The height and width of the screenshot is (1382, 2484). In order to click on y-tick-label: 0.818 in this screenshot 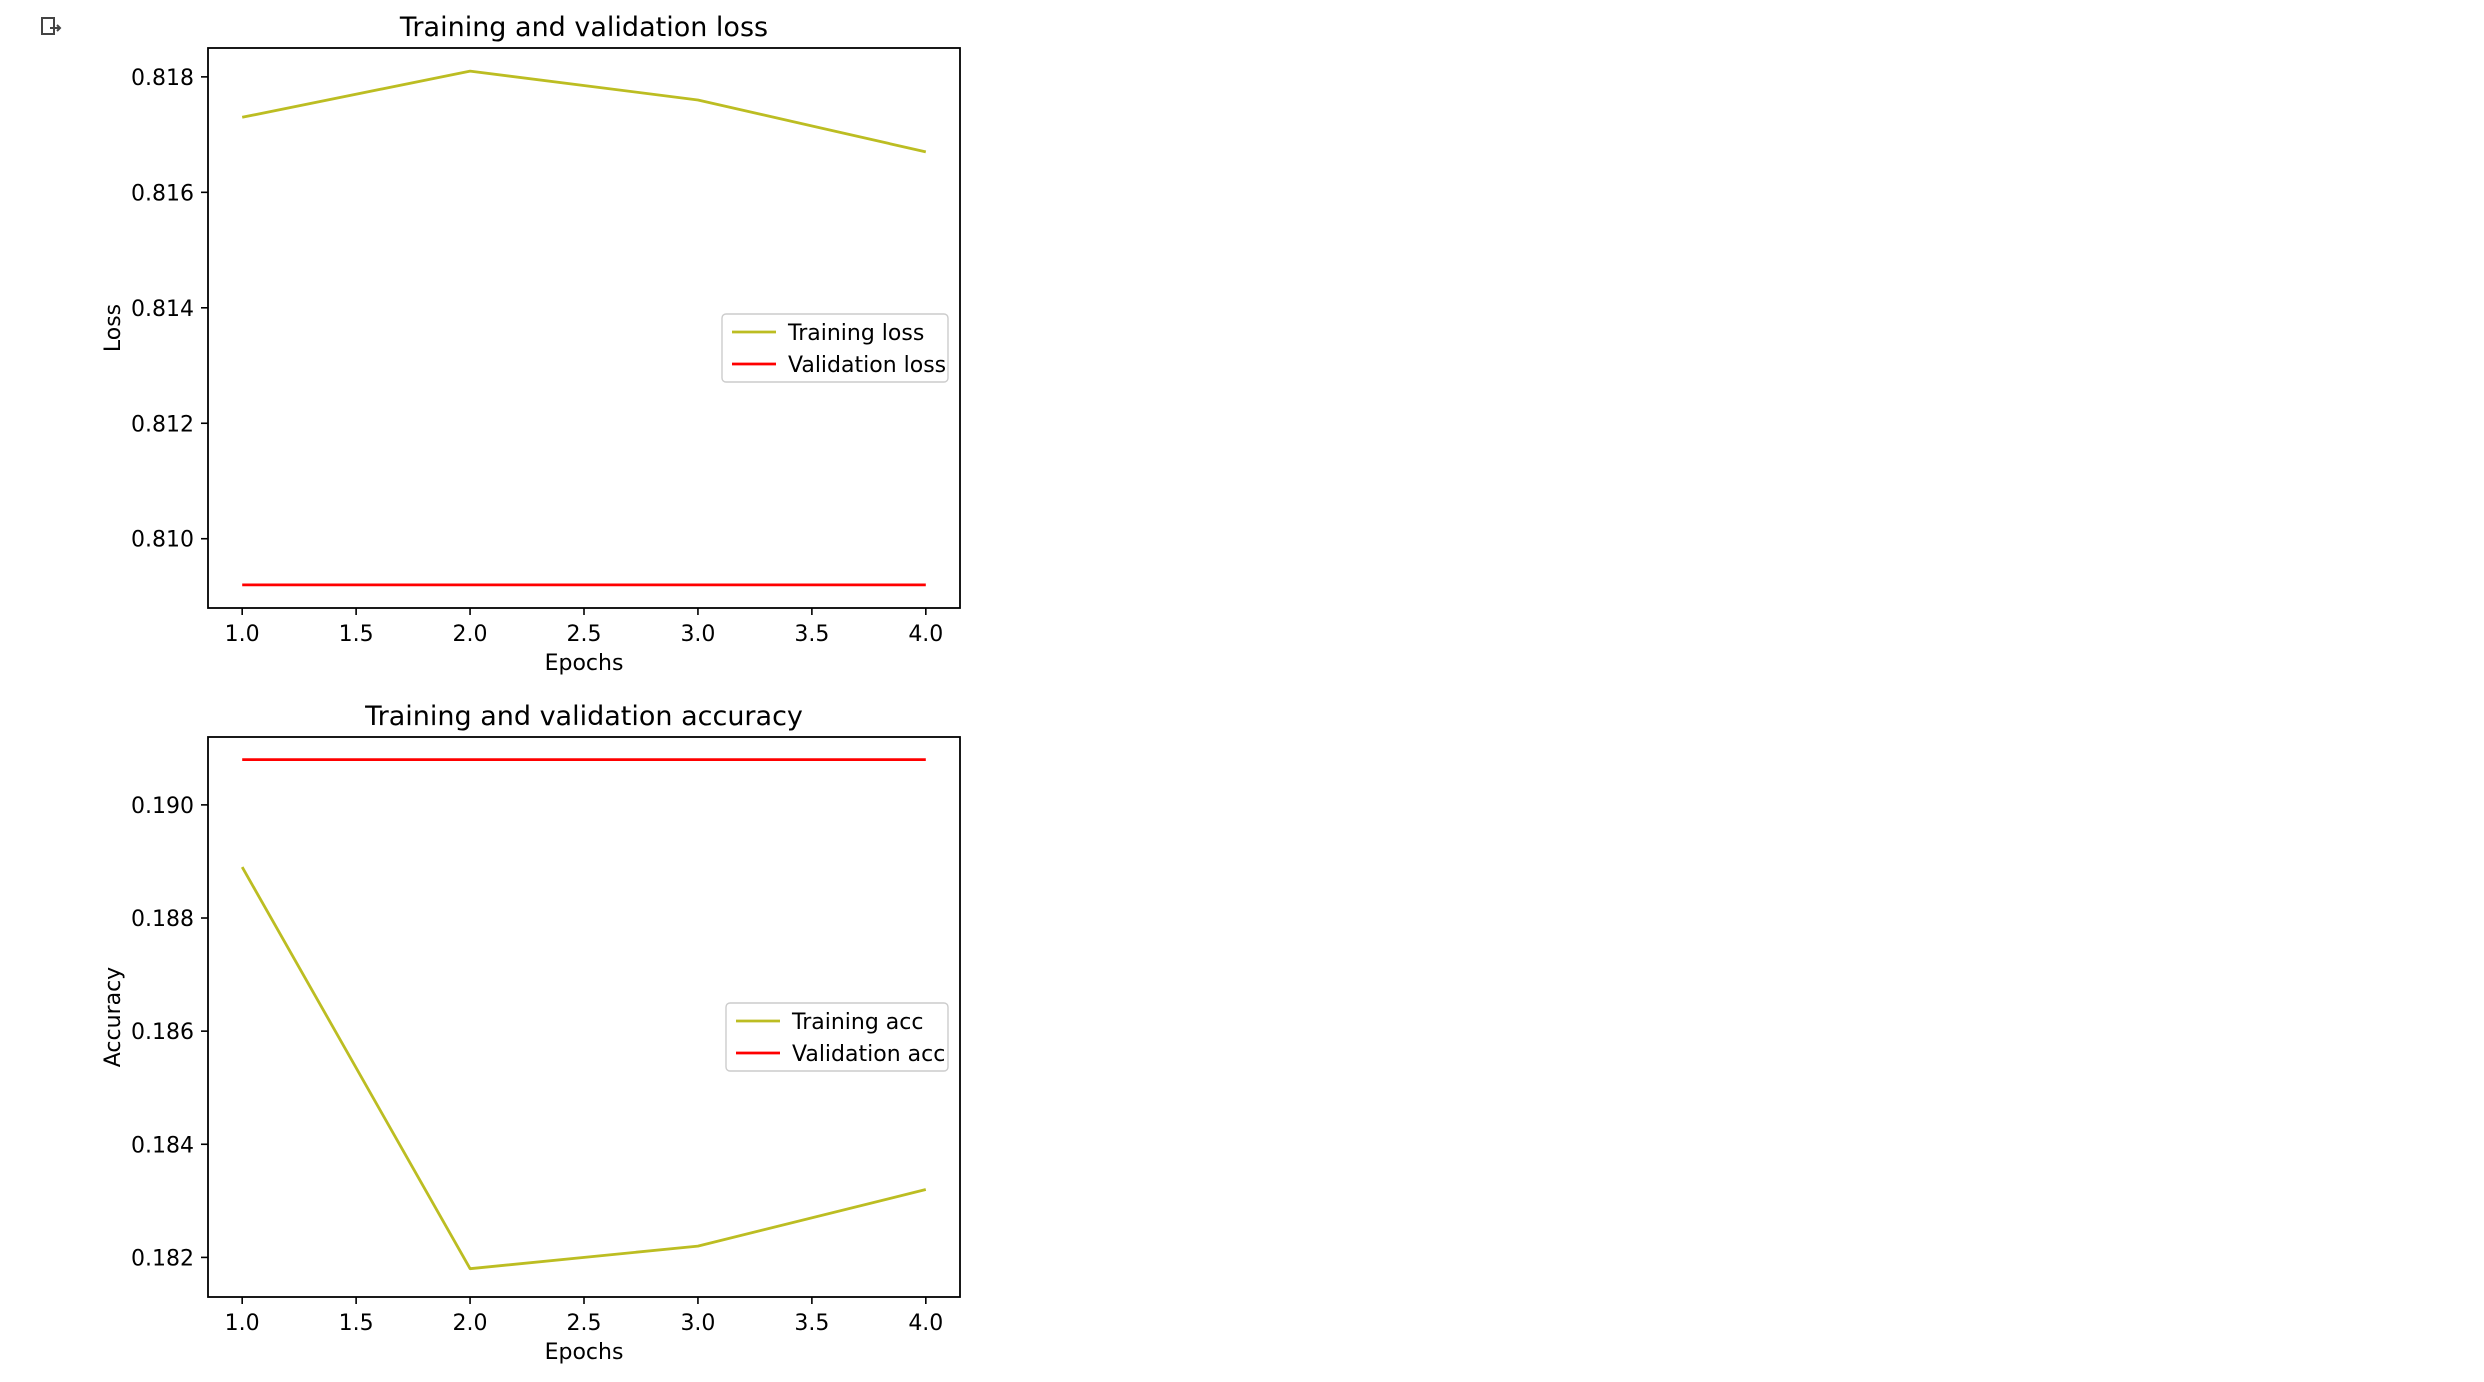, I will do `click(162, 78)`.